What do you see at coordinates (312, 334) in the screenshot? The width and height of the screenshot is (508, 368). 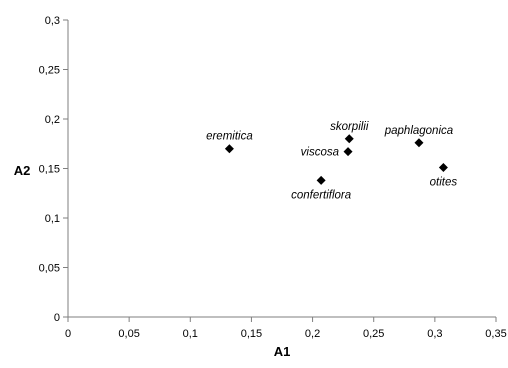 I see `x-tick-label: 0,2` at bounding box center [312, 334].